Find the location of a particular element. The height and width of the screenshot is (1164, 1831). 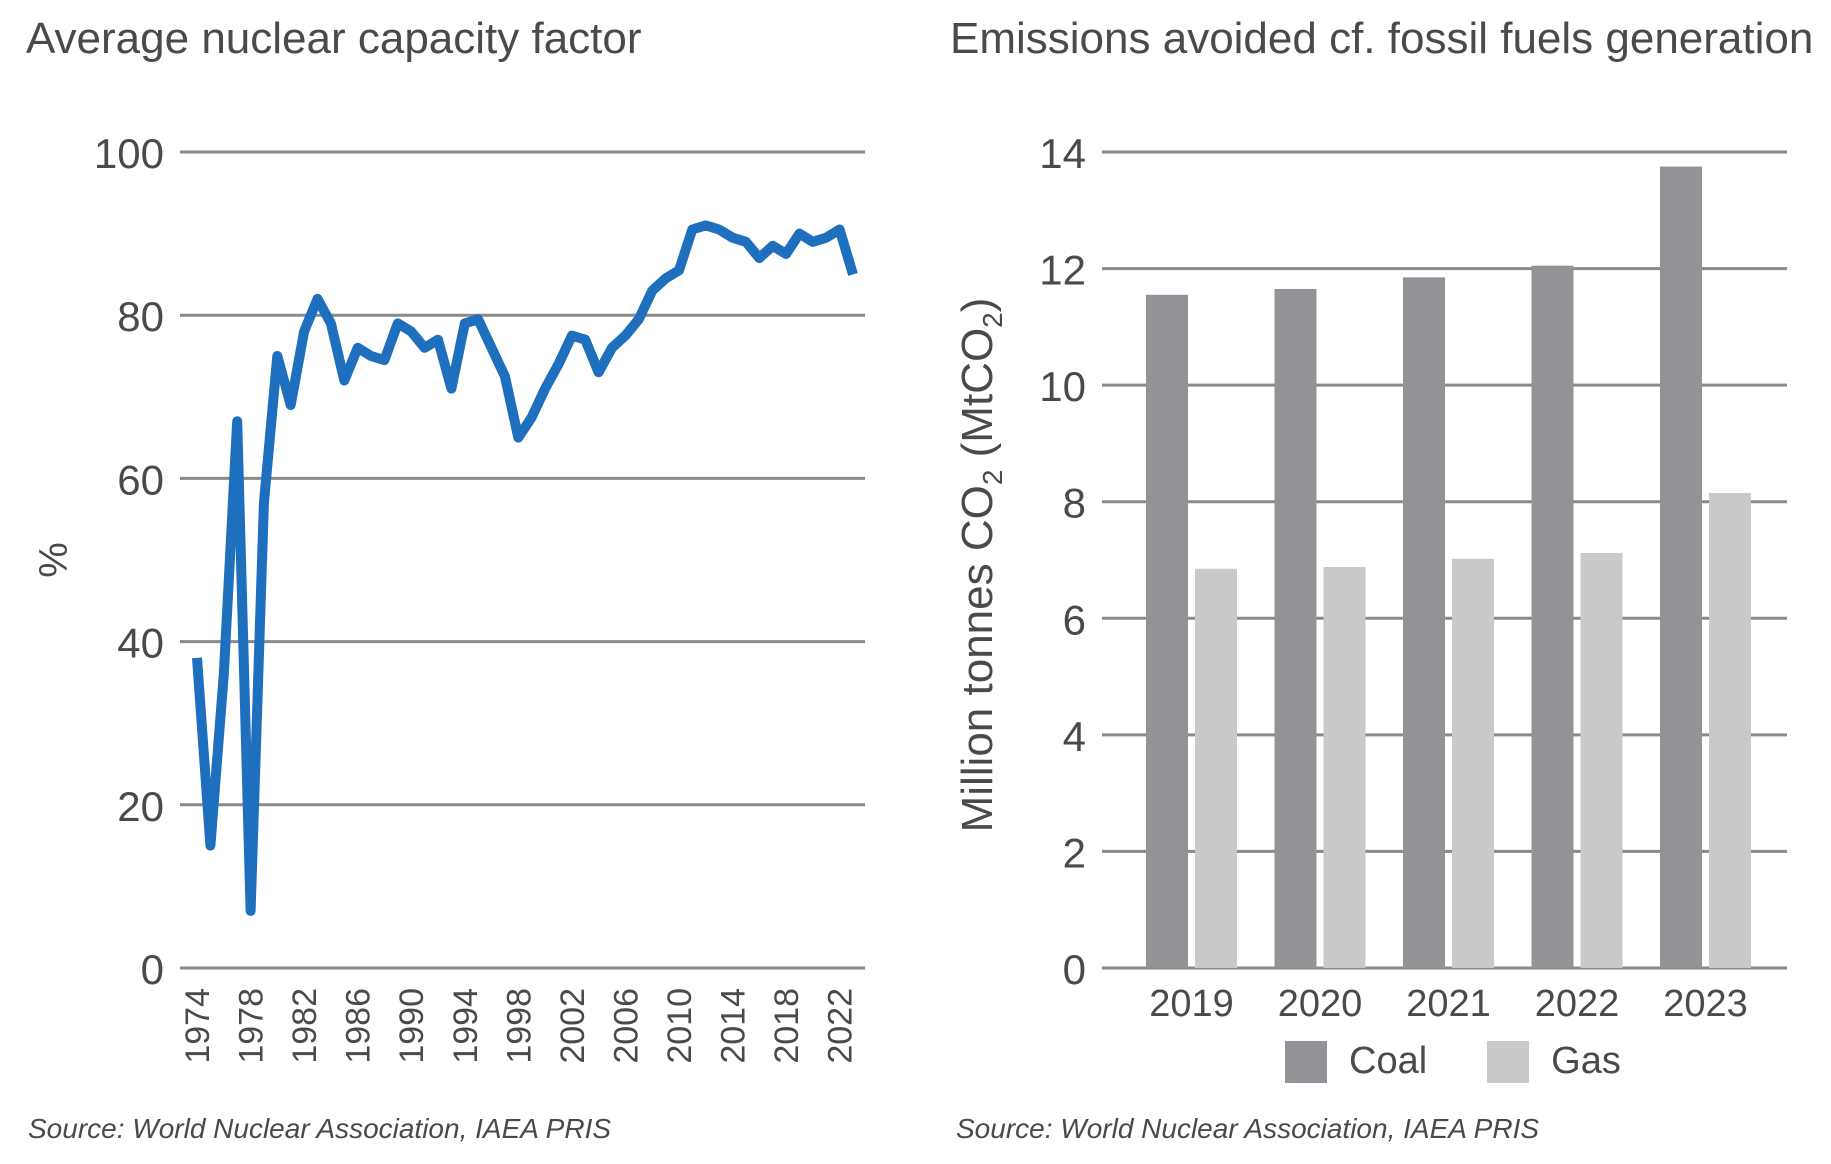

x-tick-label: 2023 is located at coordinates (1705, 1004).